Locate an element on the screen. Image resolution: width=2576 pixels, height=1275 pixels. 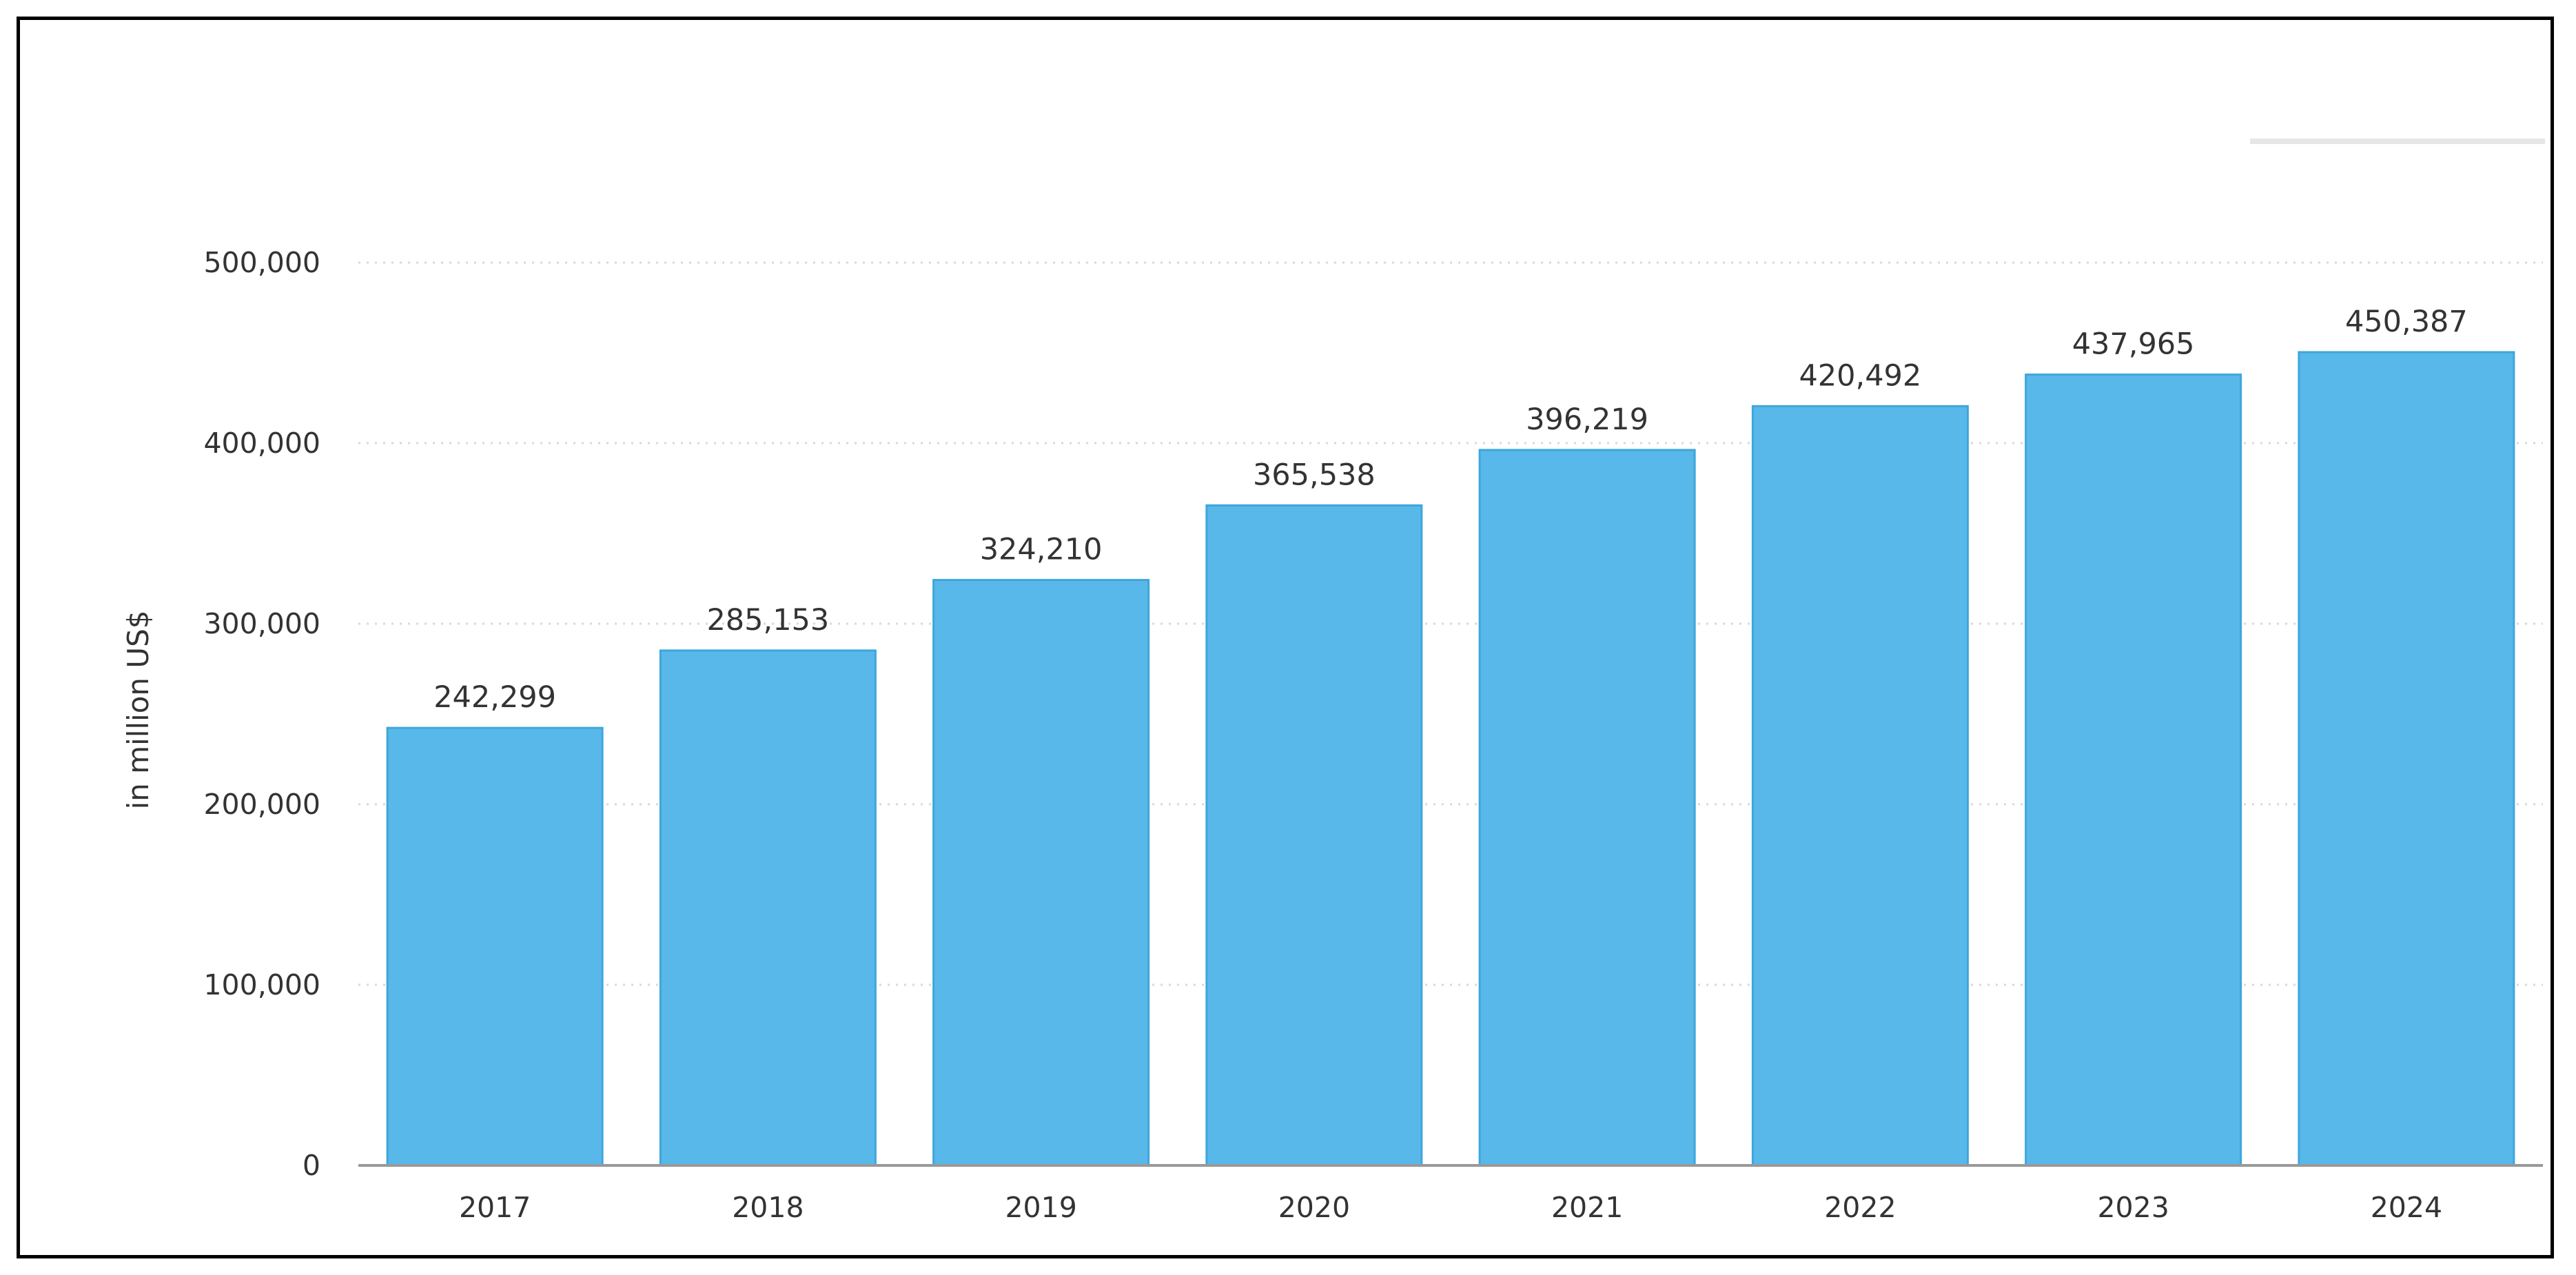
bar-2024 is located at coordinates (2406, 759).